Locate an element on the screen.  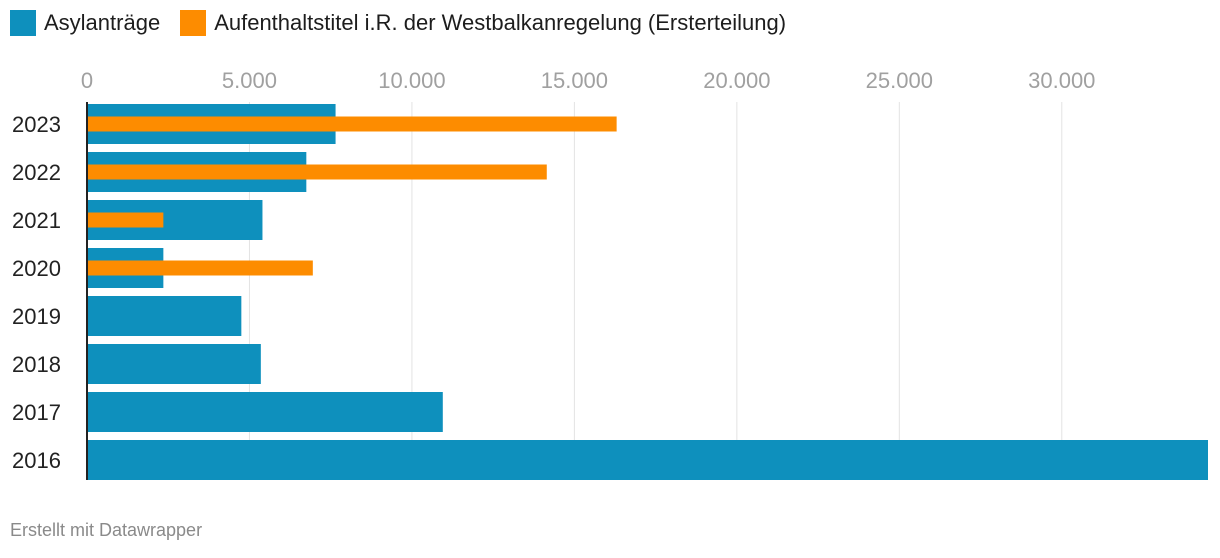
x-tick-label-5000: 5.000 is located at coordinates (249, 80).